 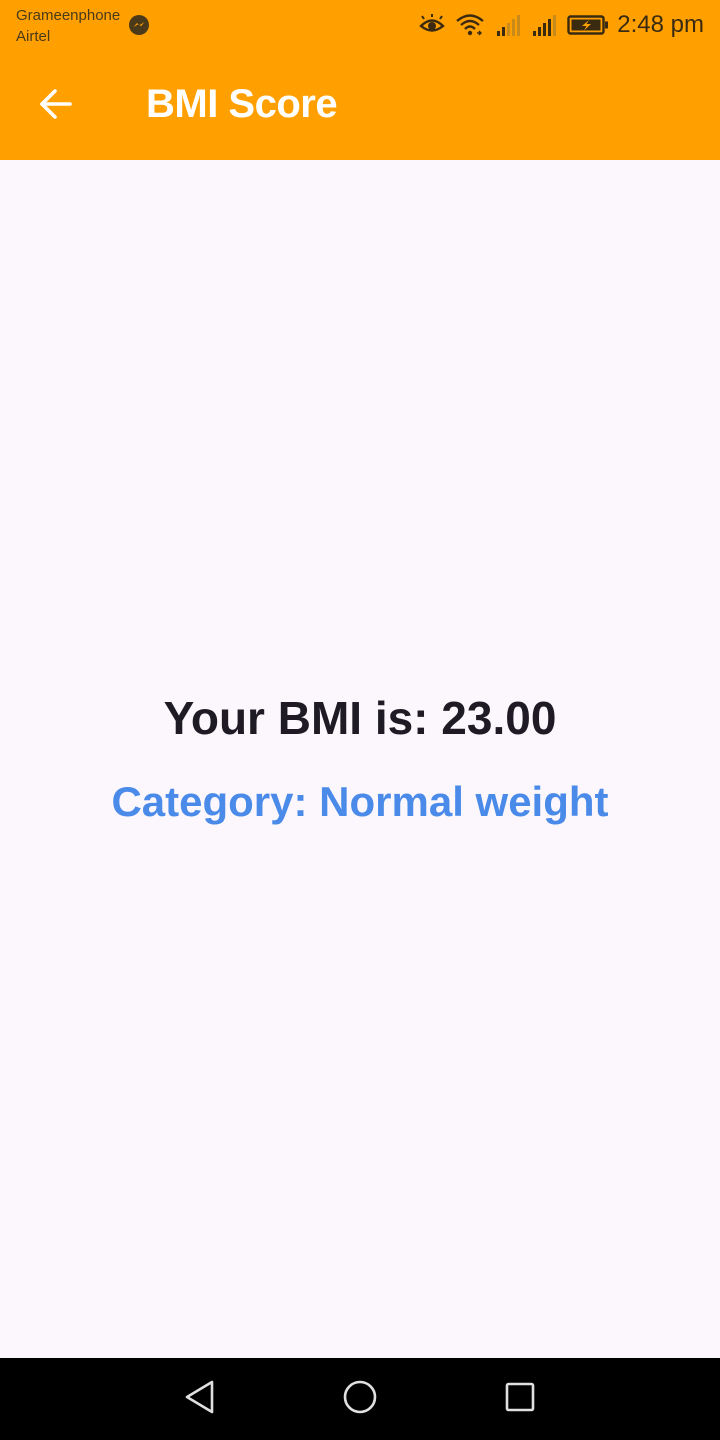 What do you see at coordinates (588, 25) in the screenshot?
I see `battery-charging-icon` at bounding box center [588, 25].